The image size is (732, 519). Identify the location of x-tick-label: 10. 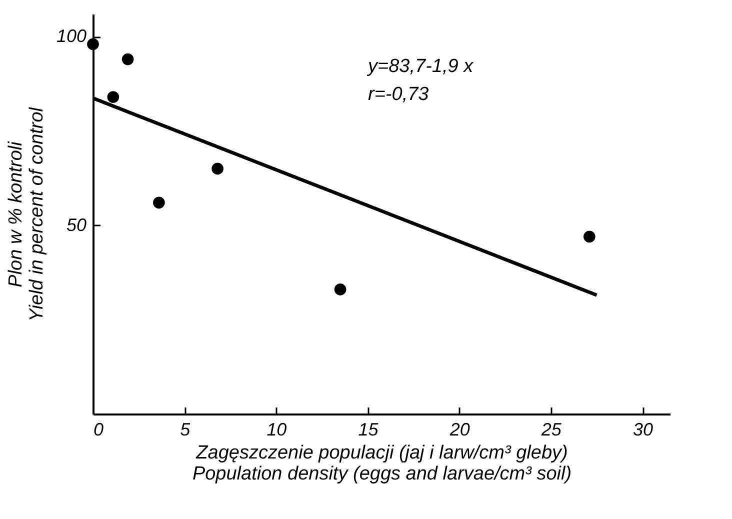
(276, 430).